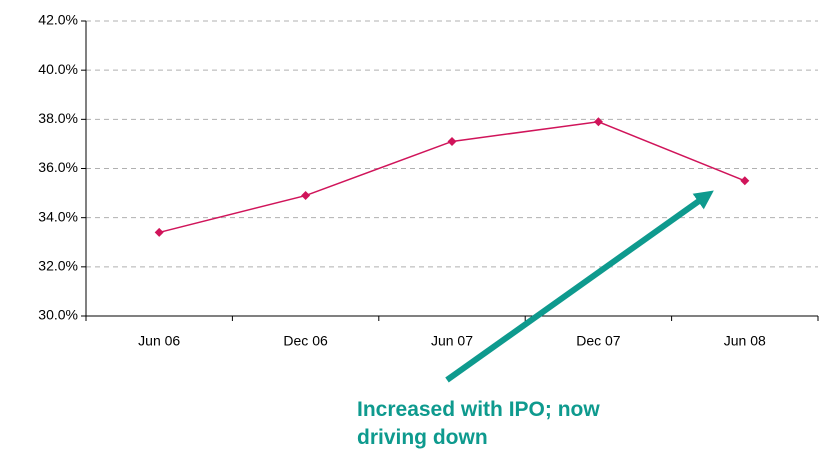 This screenshot has width=837, height=461. What do you see at coordinates (159, 341) in the screenshot?
I see `x-tick-label: Jun 06` at bounding box center [159, 341].